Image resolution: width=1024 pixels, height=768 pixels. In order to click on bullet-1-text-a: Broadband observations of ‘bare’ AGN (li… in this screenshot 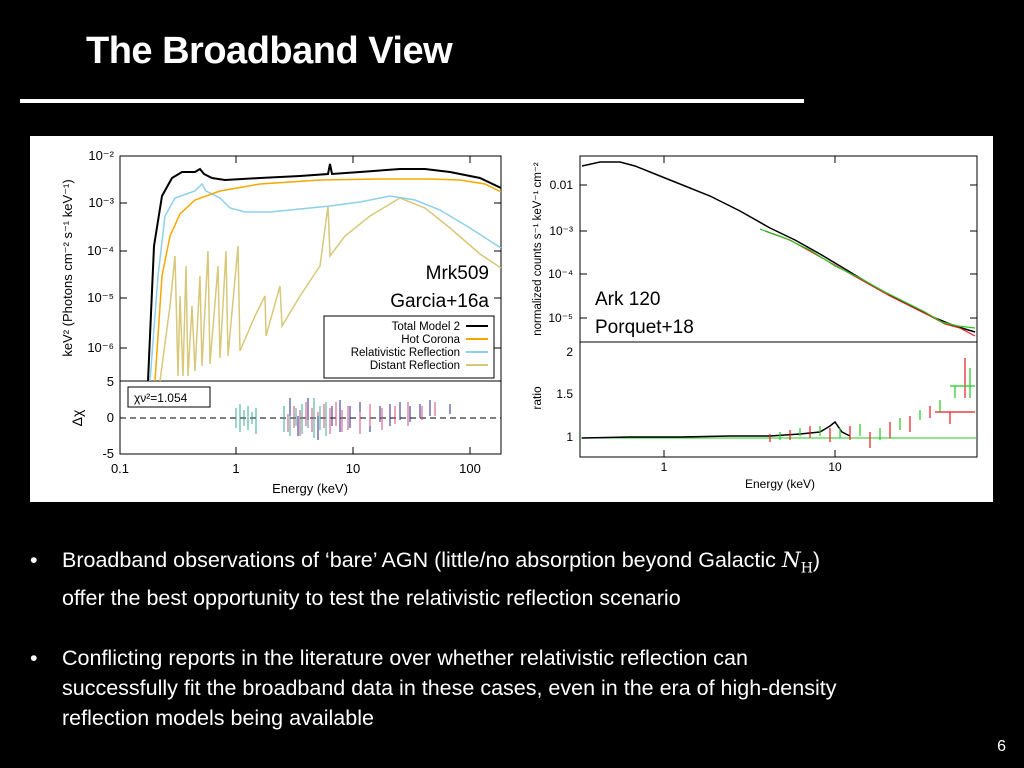, I will do `click(422, 560)`.